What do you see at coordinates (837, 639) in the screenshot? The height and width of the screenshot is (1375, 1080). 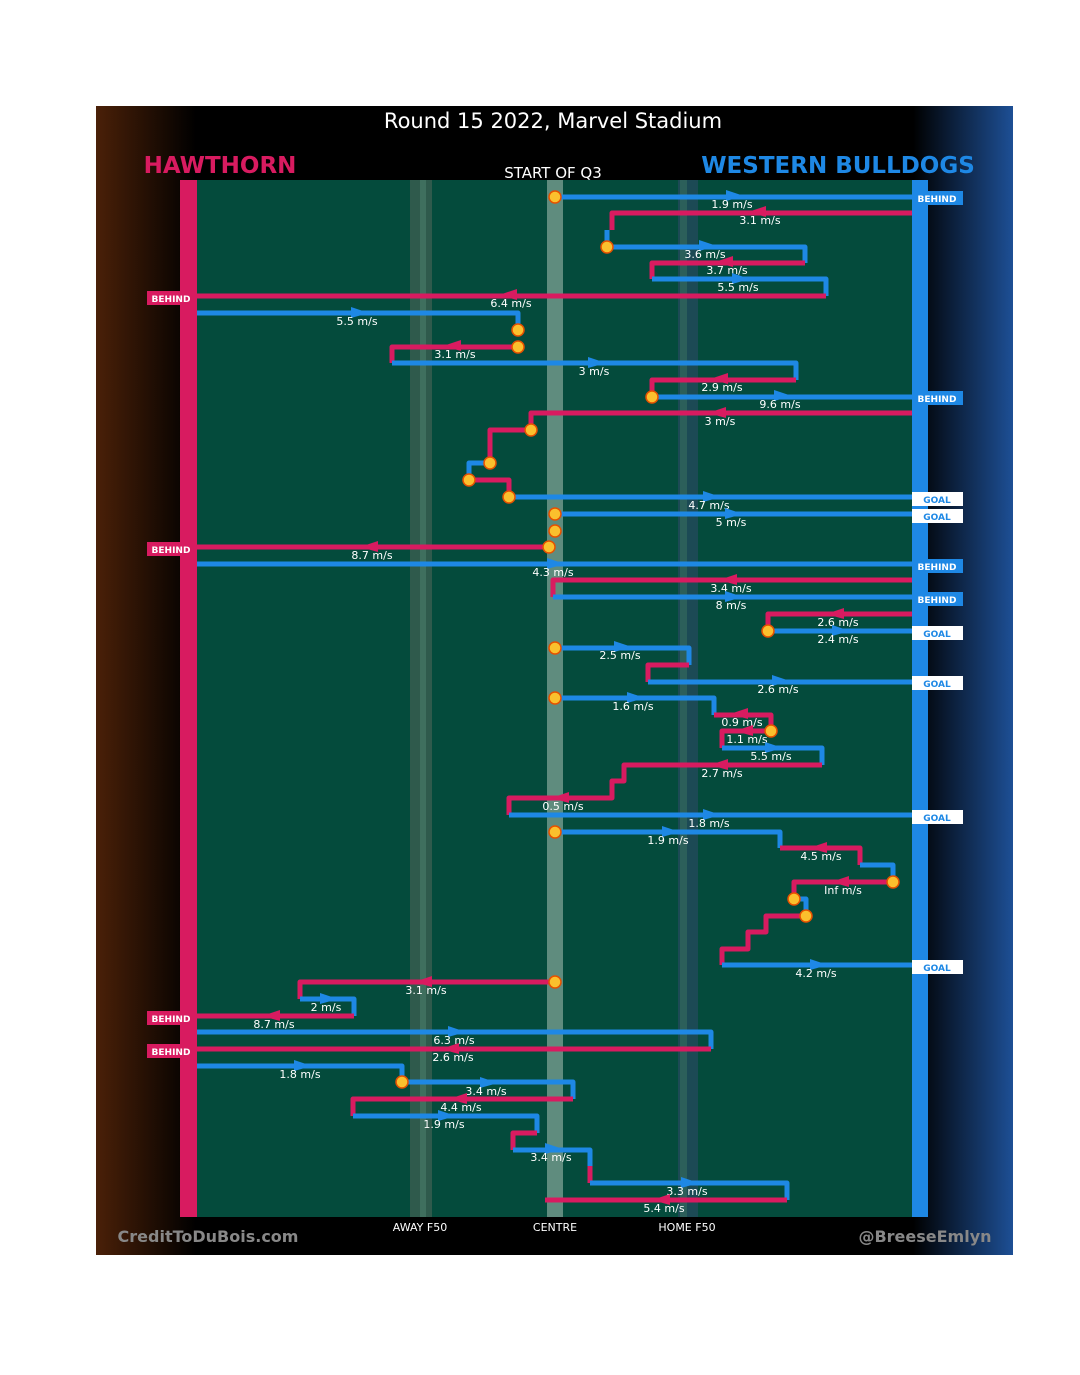 I see `speed-label: 2.4 m/s` at bounding box center [837, 639].